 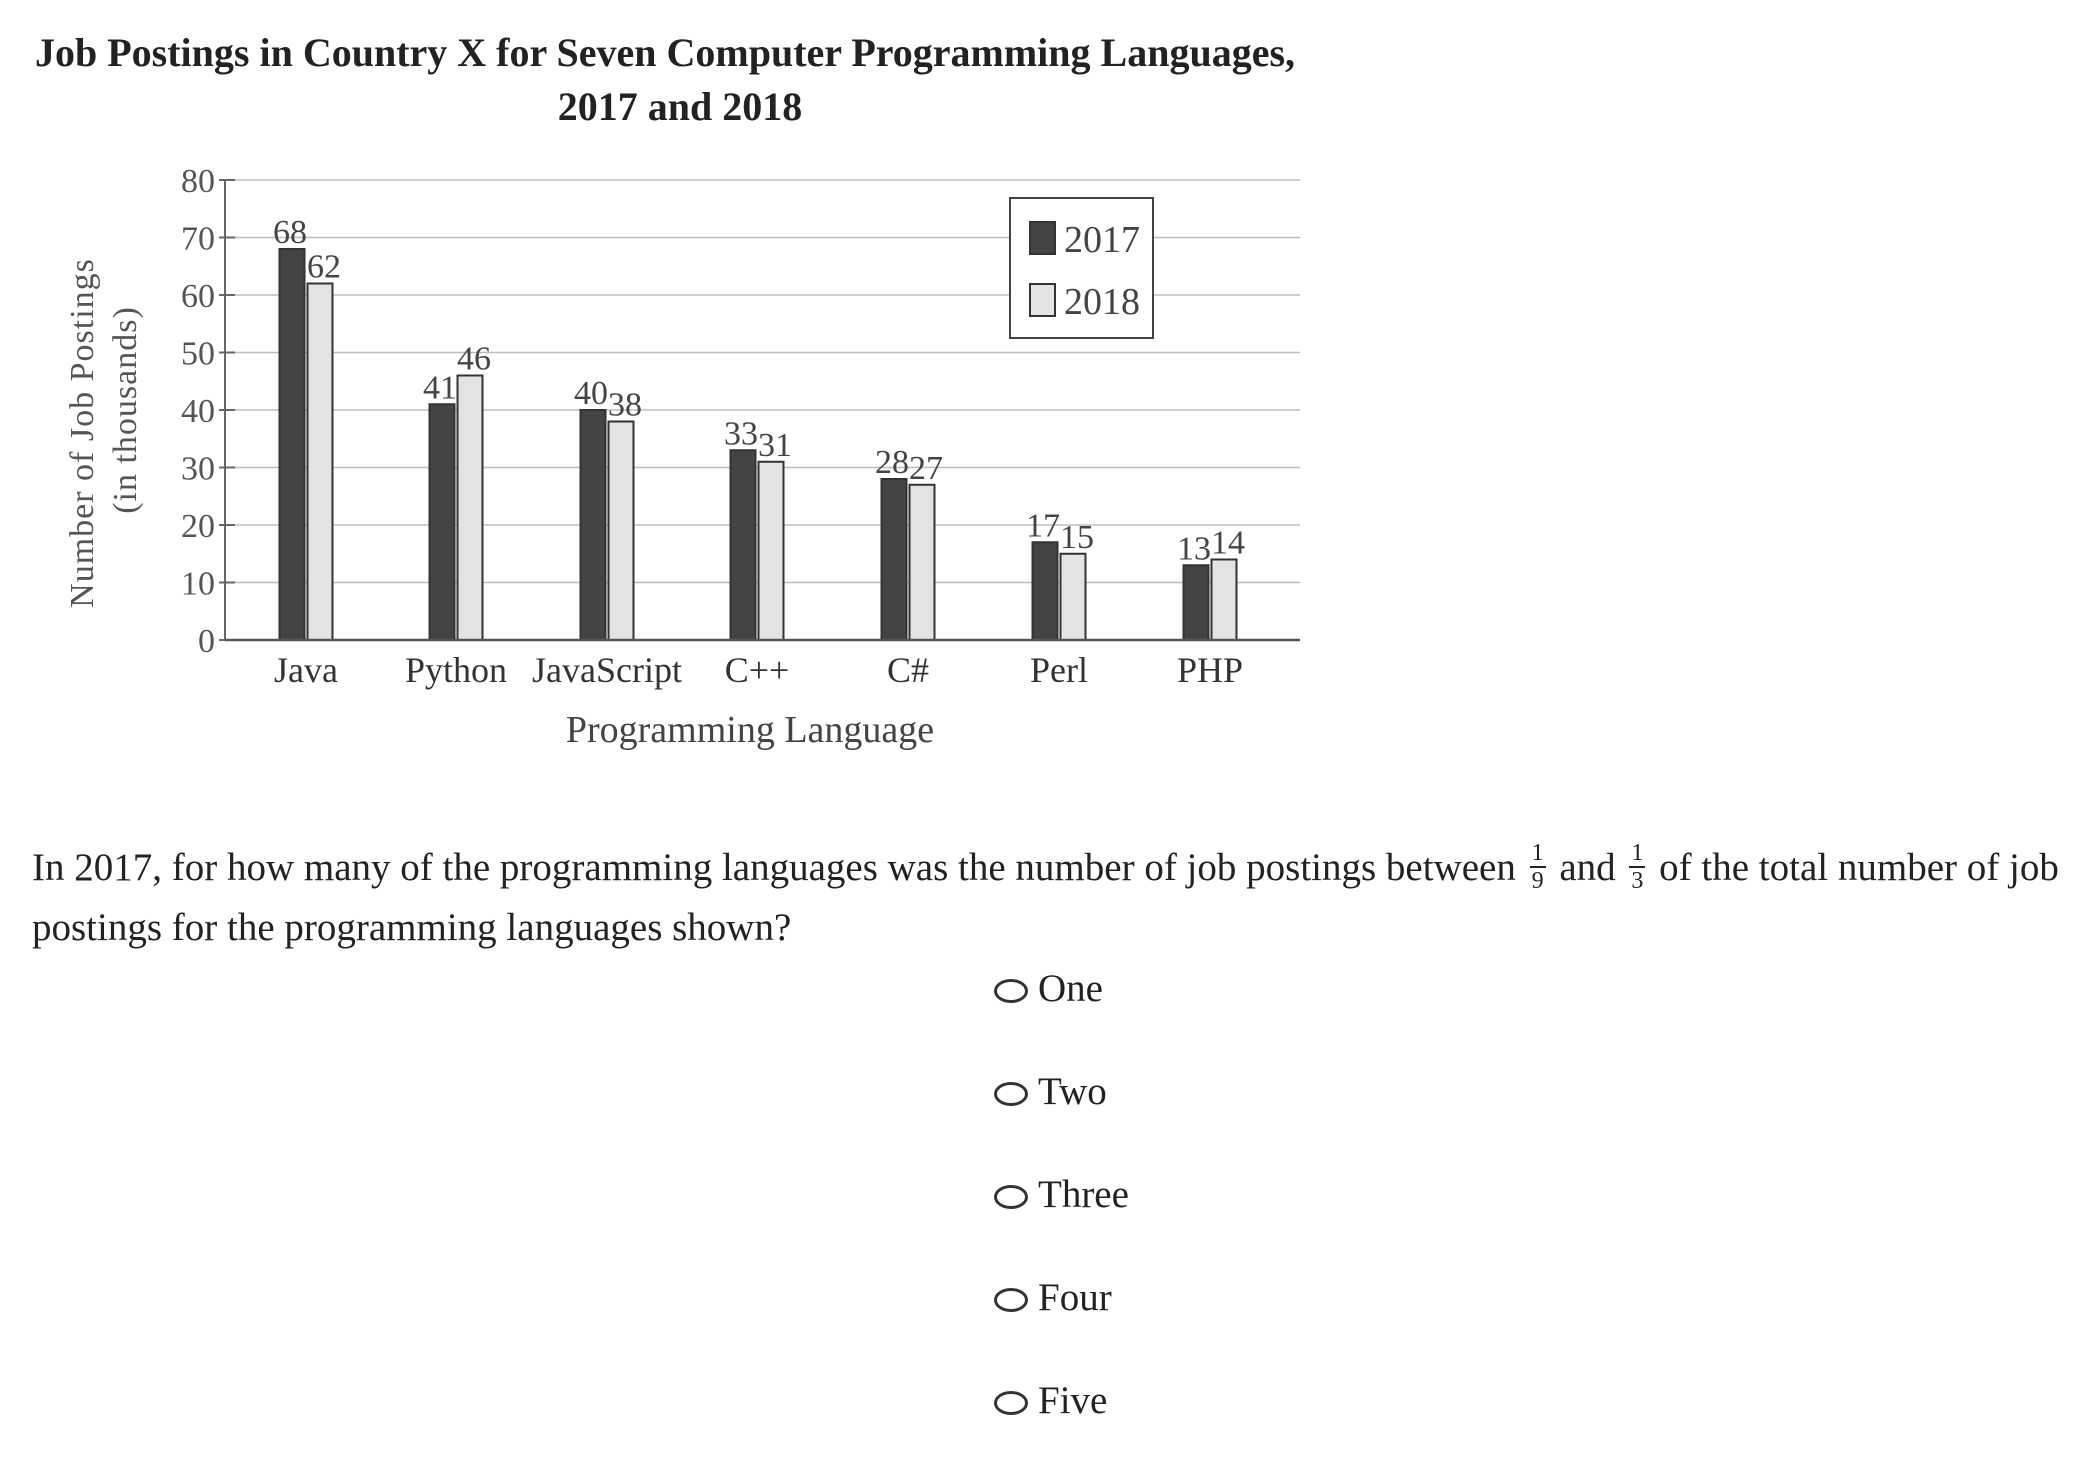 I want to click on x-tick-label: Java, so click(x=306, y=670).